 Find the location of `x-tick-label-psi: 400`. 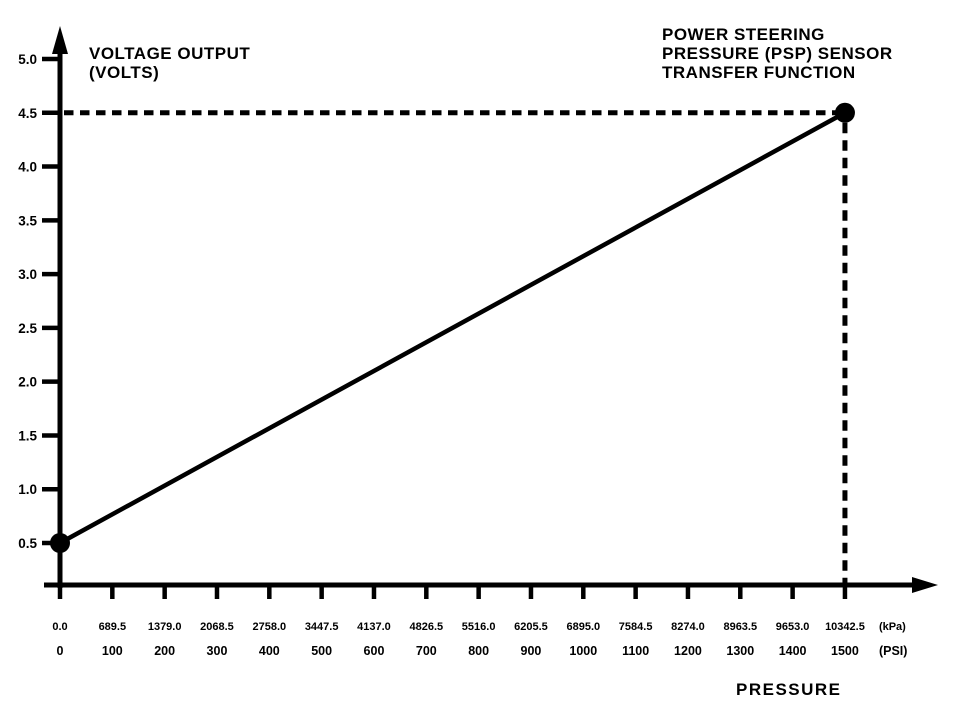

x-tick-label-psi: 400 is located at coordinates (269, 651).